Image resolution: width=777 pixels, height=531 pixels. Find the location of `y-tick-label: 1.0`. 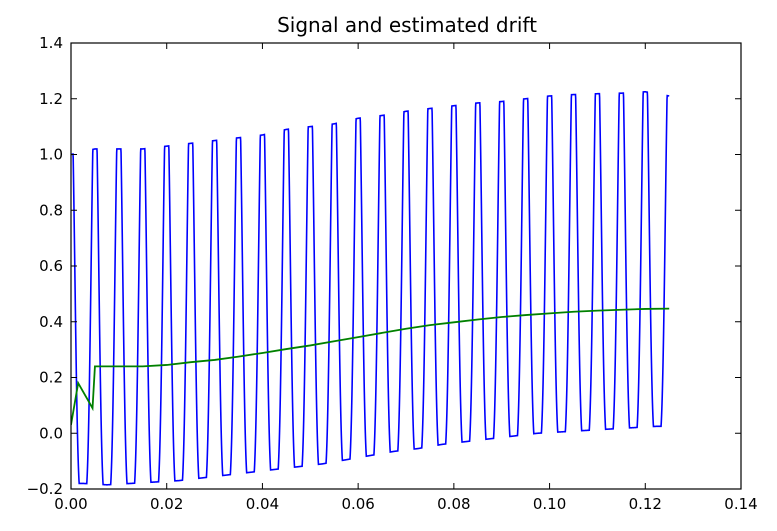

y-tick-label: 1.0 is located at coordinates (51, 155).